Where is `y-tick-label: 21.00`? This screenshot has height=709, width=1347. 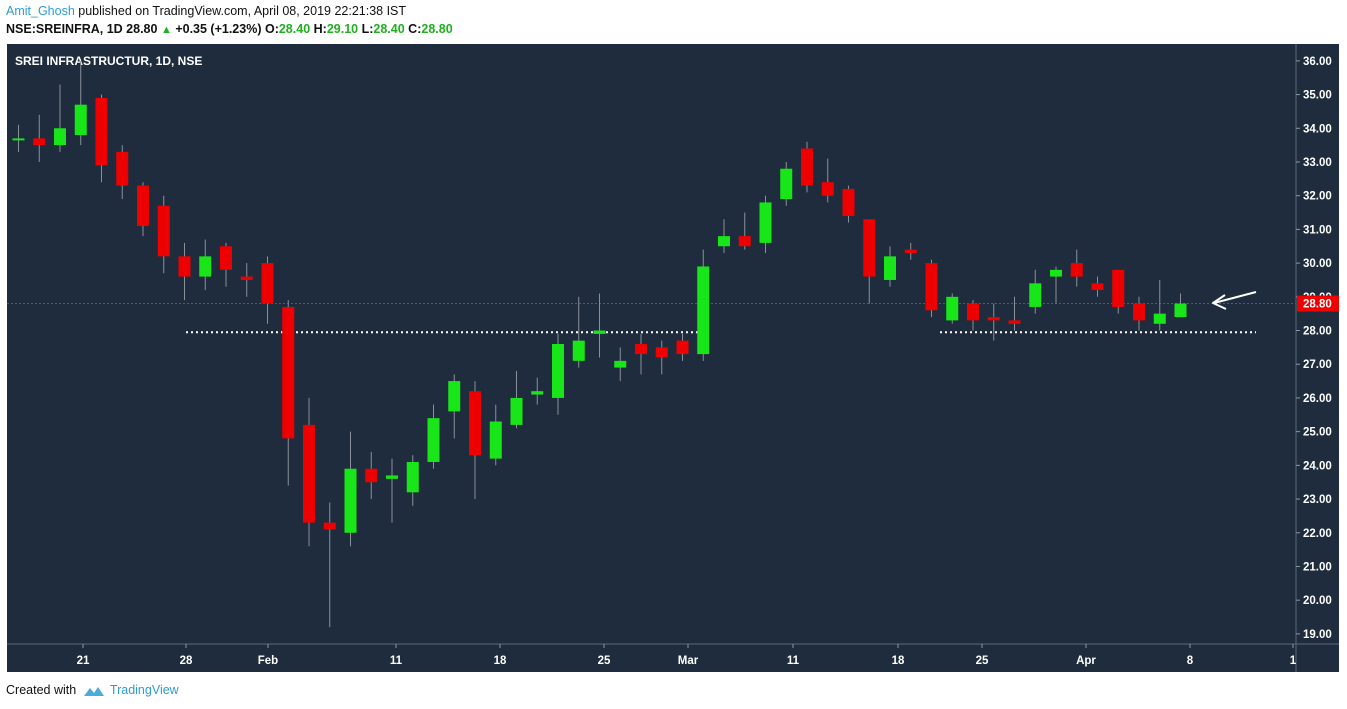 y-tick-label: 21.00 is located at coordinates (1317, 567).